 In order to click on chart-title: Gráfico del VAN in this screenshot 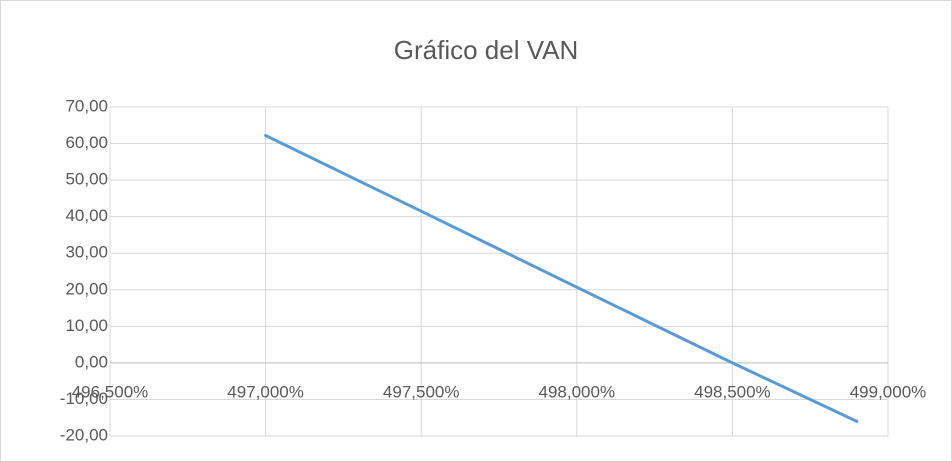, I will do `click(486, 50)`.